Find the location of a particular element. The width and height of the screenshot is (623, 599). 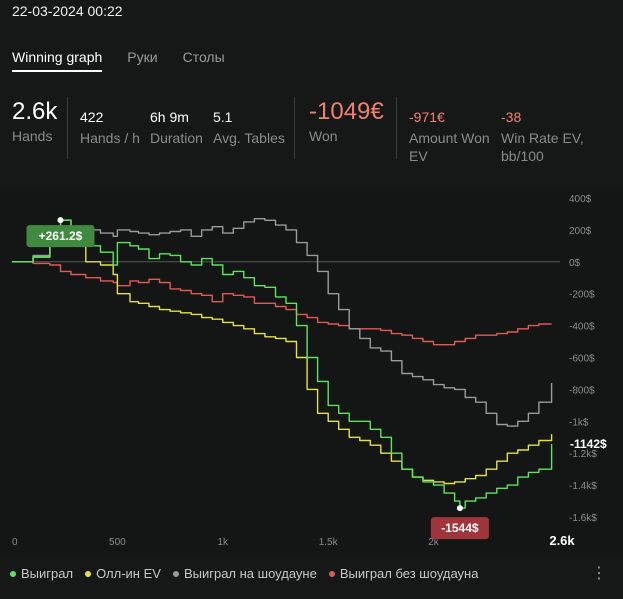

x-tick-label: 0 is located at coordinates (15, 542).